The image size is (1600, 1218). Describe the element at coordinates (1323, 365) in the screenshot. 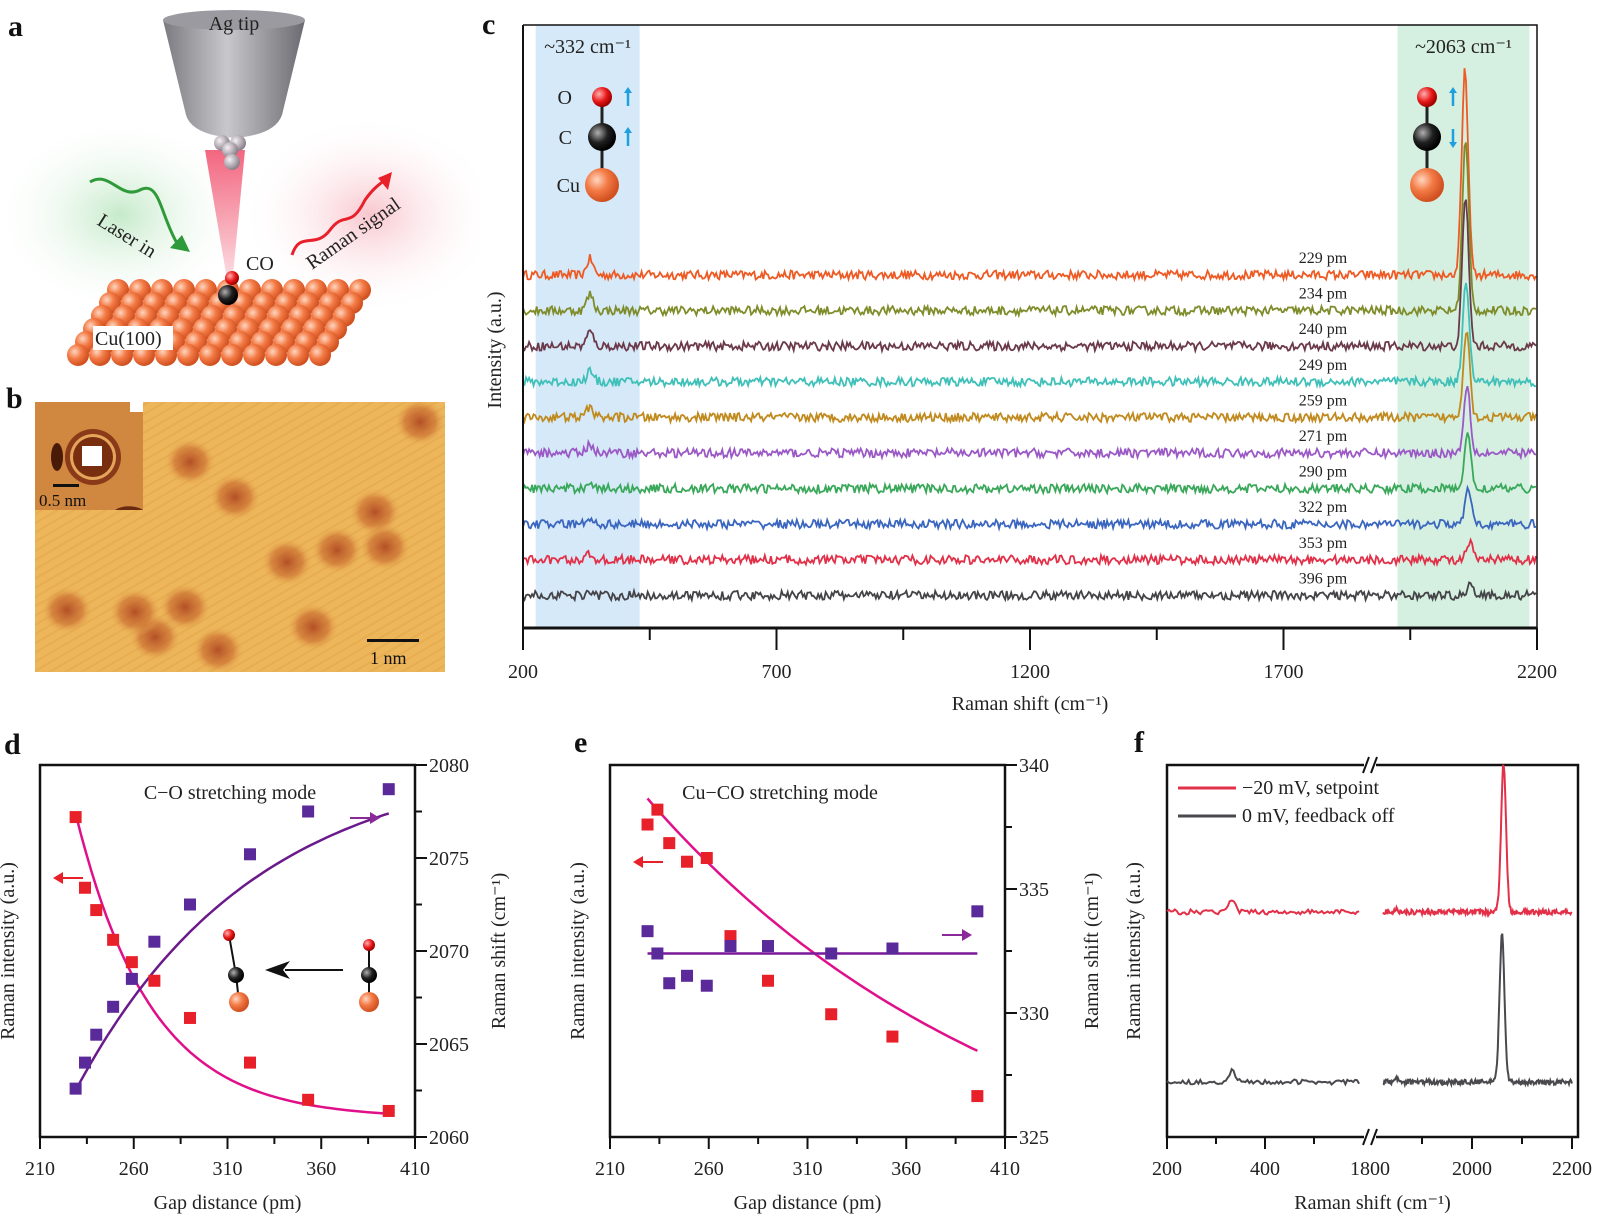

I see `spectrum-label: 249 pm` at that location.